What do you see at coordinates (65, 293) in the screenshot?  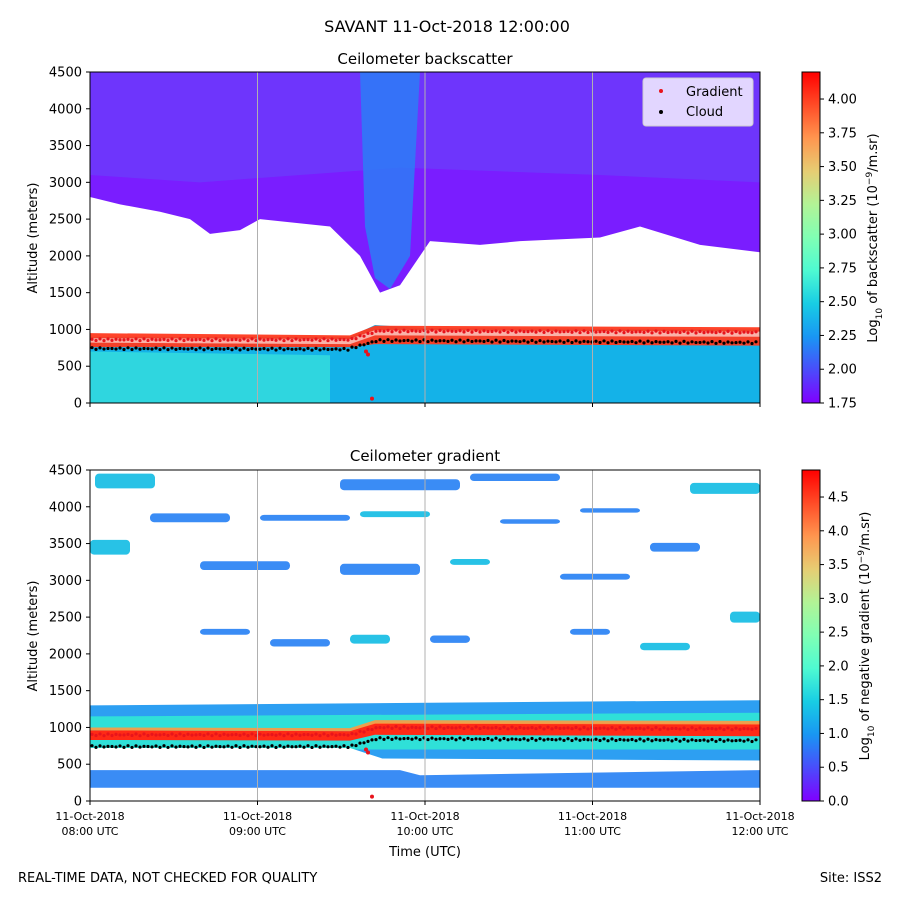 I see `y-tick-label: 1500` at bounding box center [65, 293].